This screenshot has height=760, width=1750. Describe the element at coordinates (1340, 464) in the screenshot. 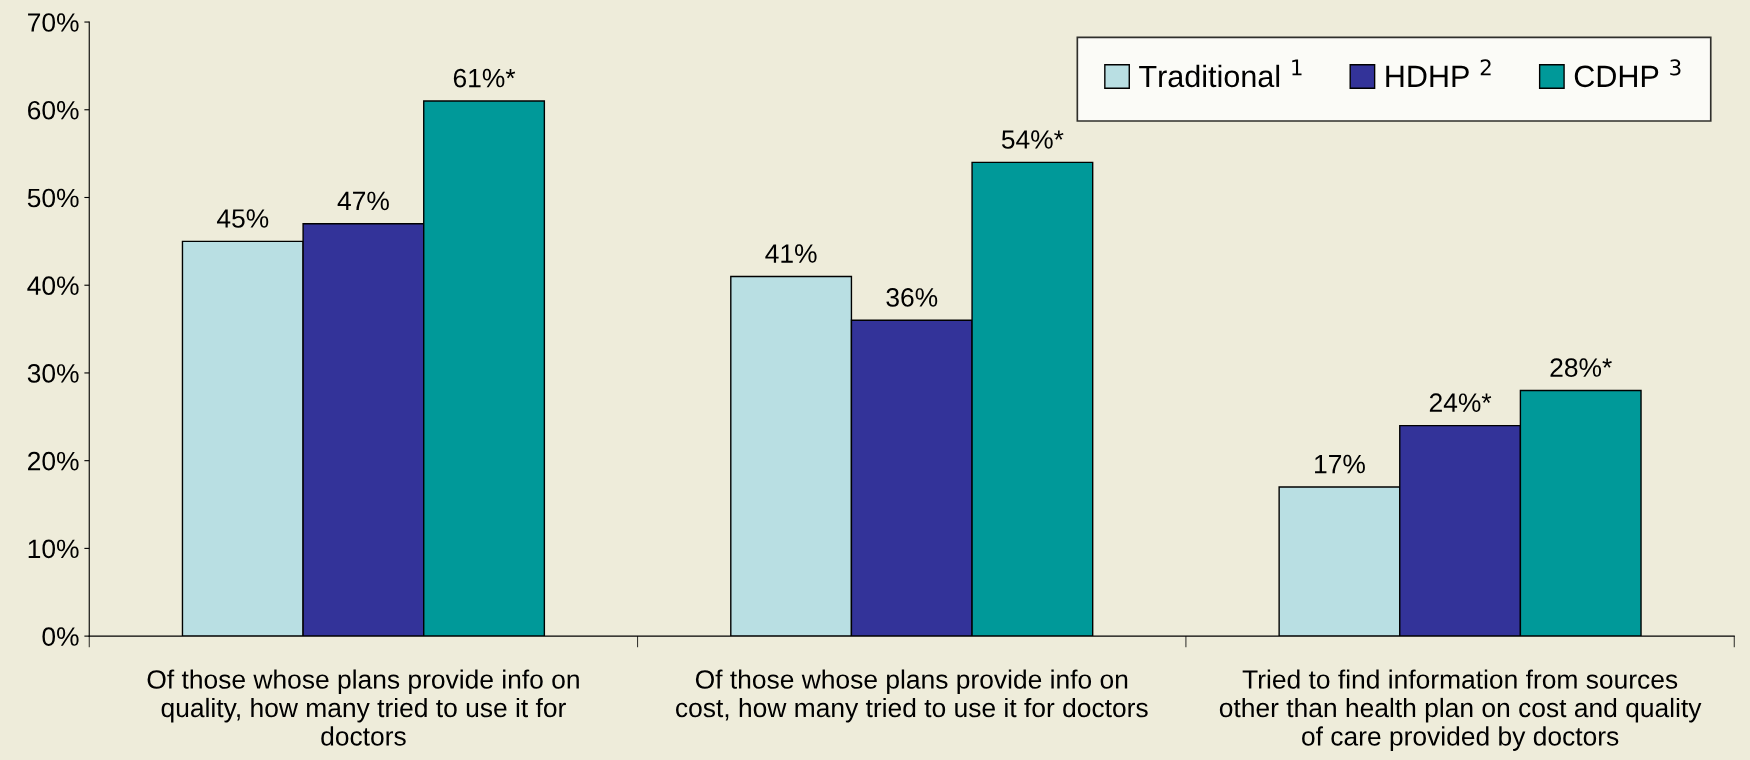

I see `data-label: 17%` at that location.